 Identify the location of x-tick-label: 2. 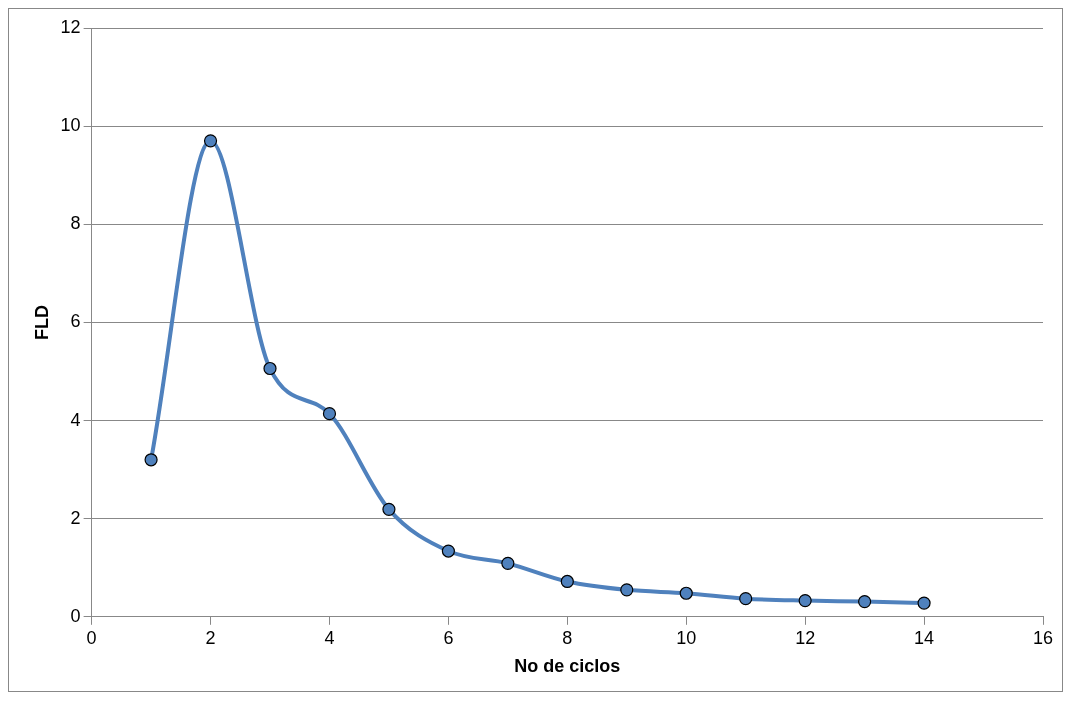
(210, 637).